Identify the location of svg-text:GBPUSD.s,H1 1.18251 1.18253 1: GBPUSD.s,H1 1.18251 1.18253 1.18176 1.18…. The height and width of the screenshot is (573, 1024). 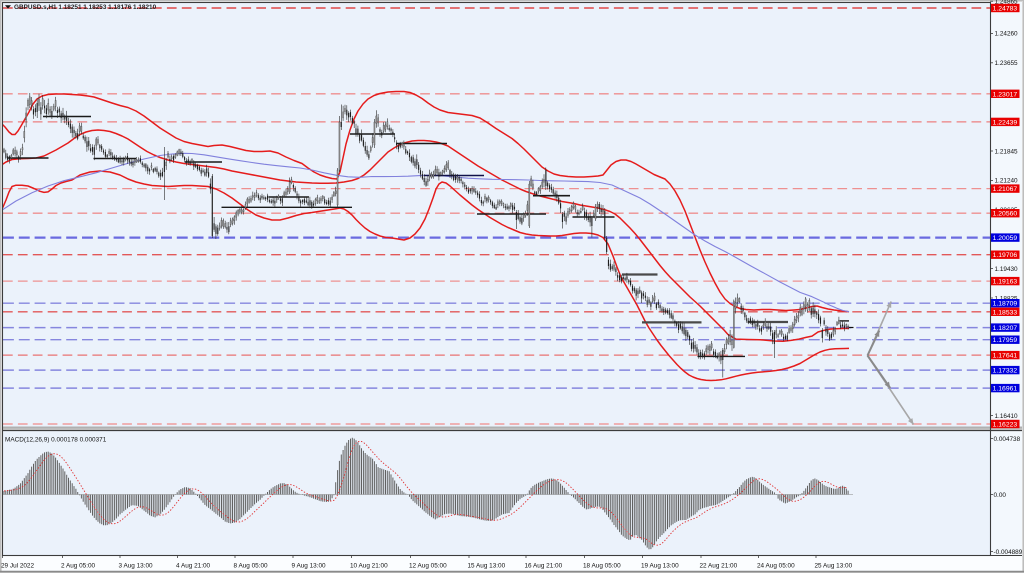
(85, 7).